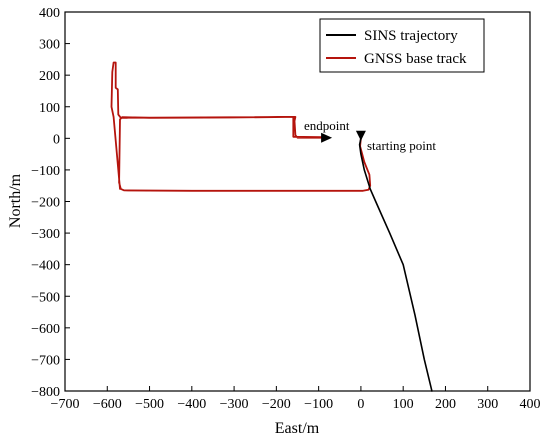 This screenshot has height=443, width=550. What do you see at coordinates (360, 135) in the screenshot?
I see `starting-point-marker` at bounding box center [360, 135].